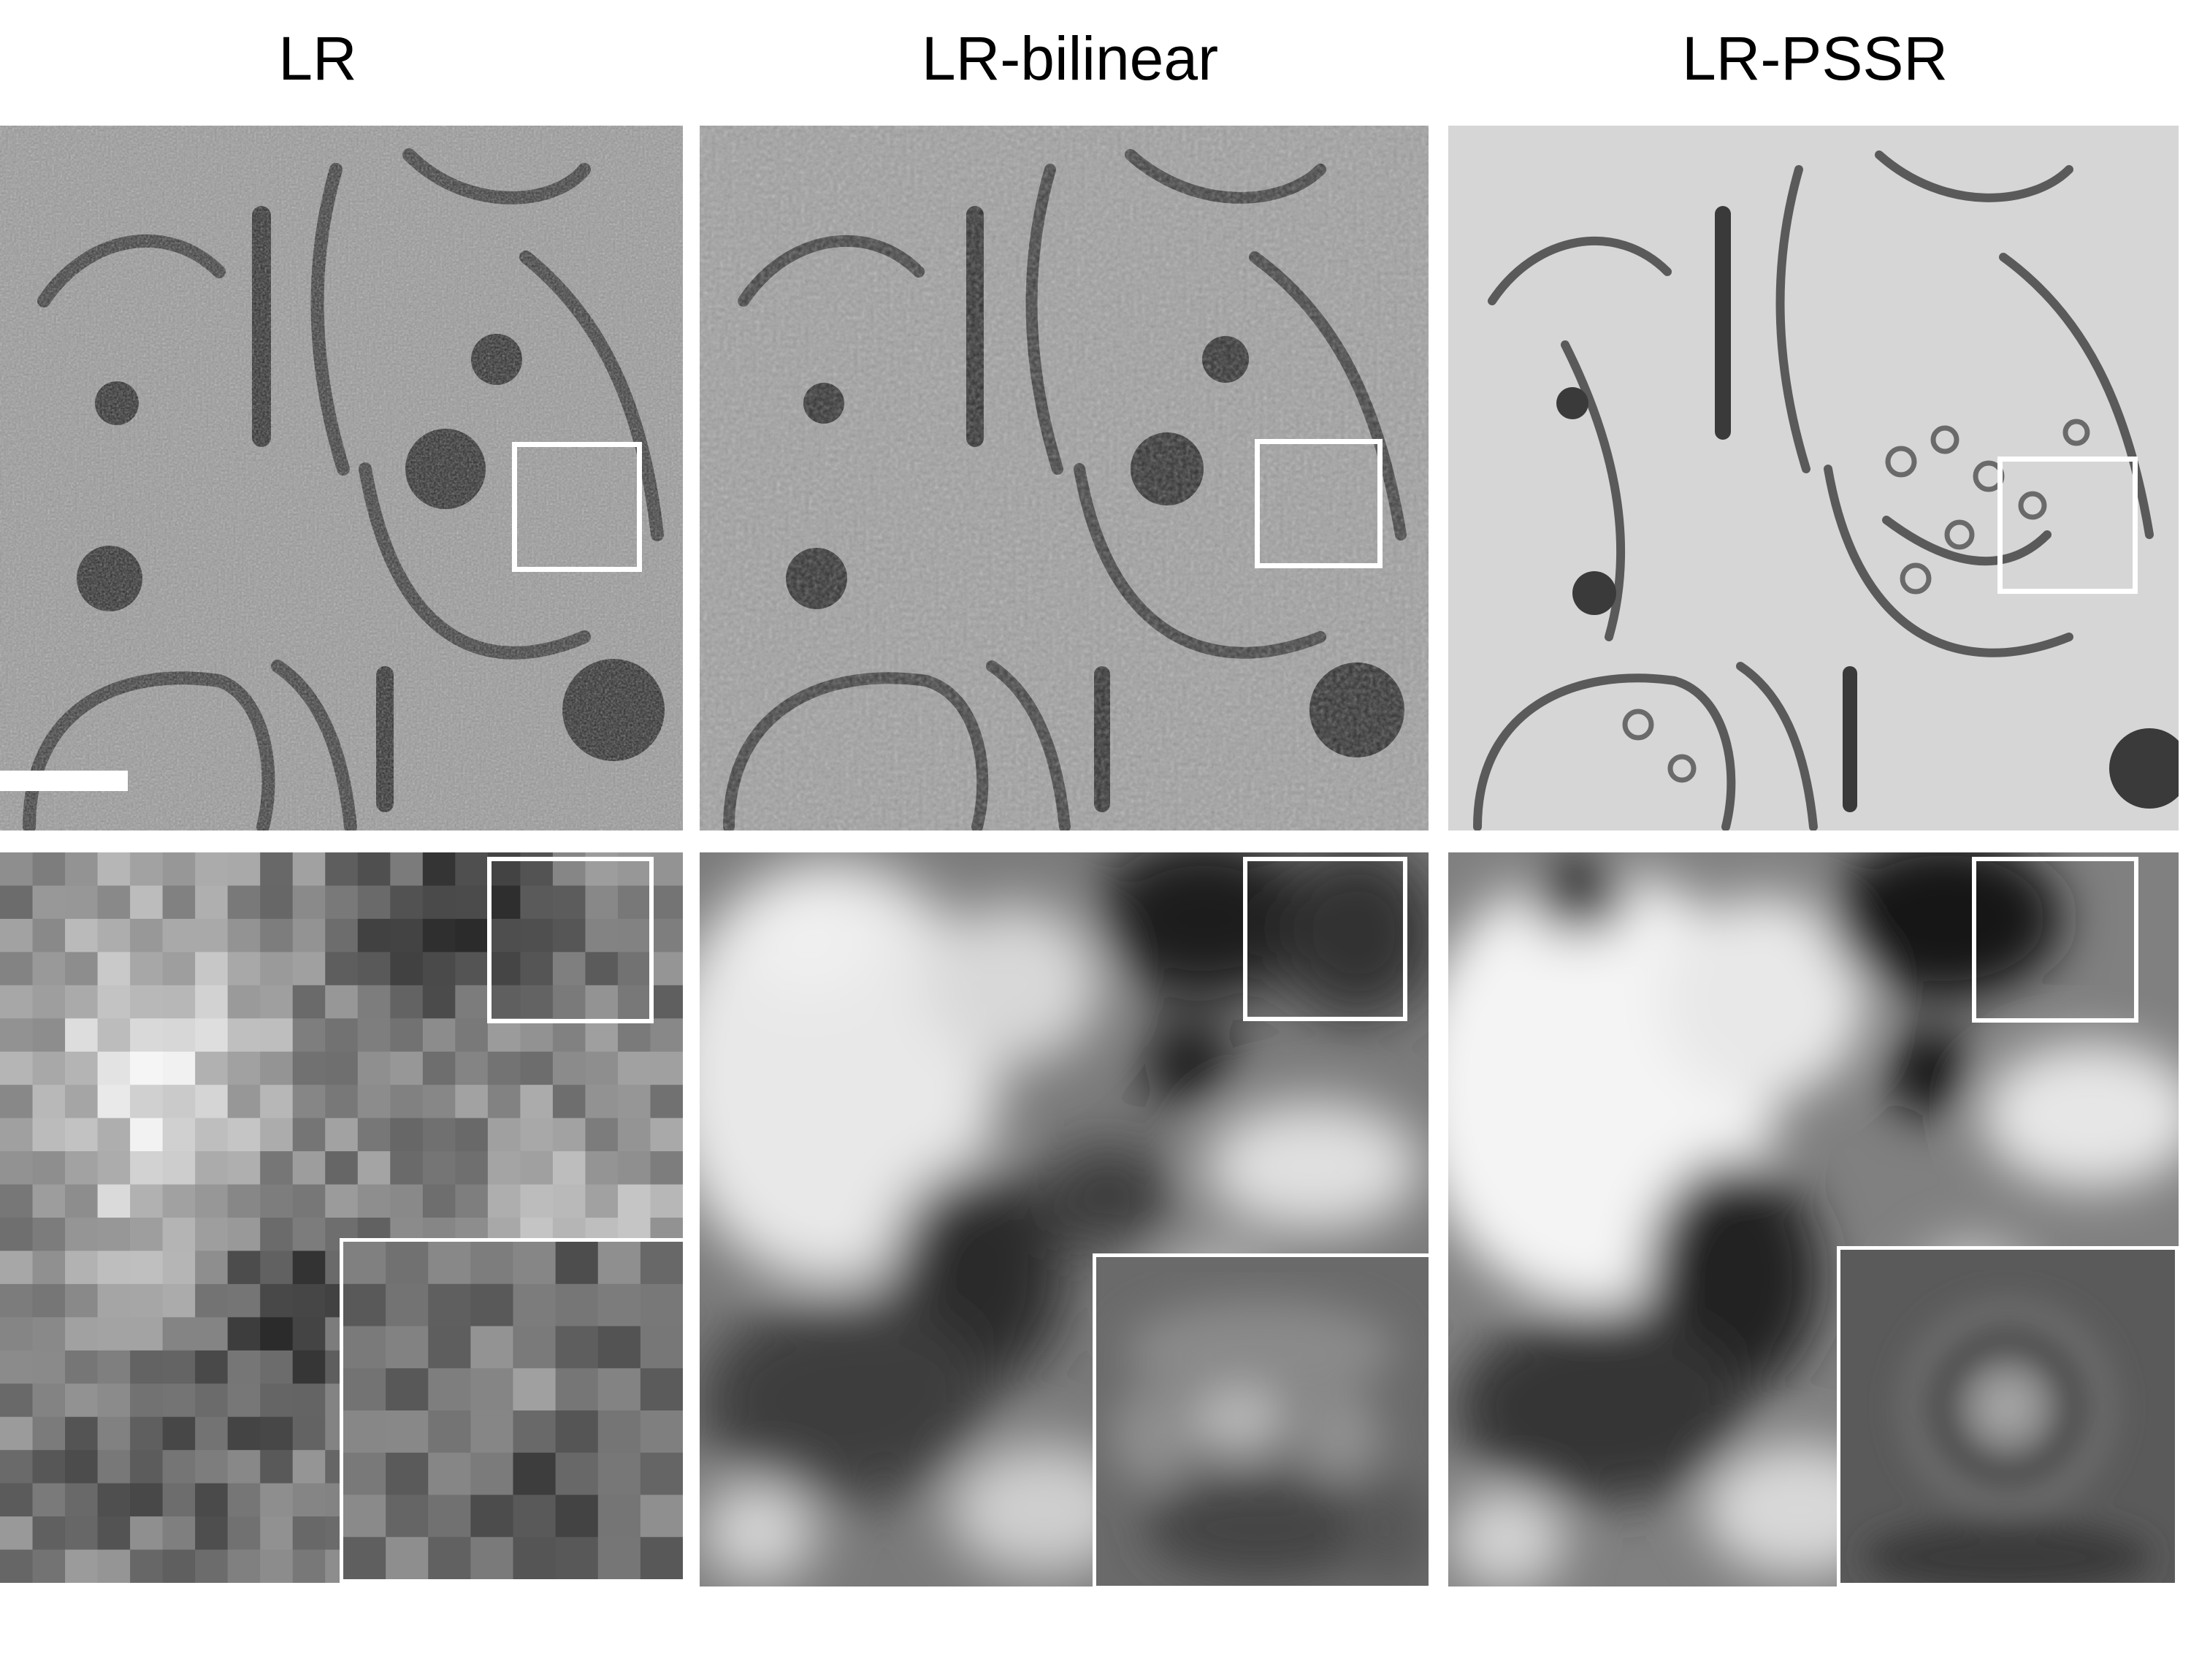  Describe the element at coordinates (1325, 939) in the screenshot. I see `lr-bilinear-zoom-roi-box` at that location.